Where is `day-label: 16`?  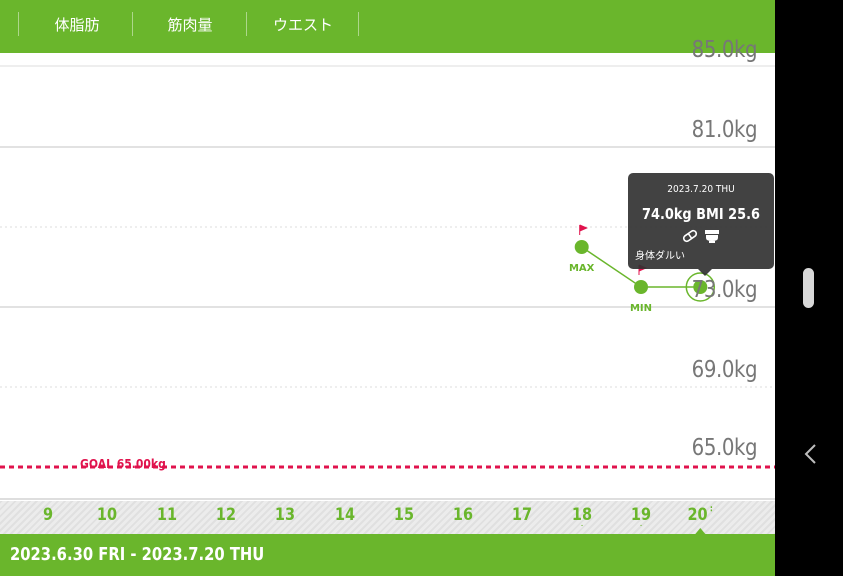 day-label: 16 is located at coordinates (463, 515).